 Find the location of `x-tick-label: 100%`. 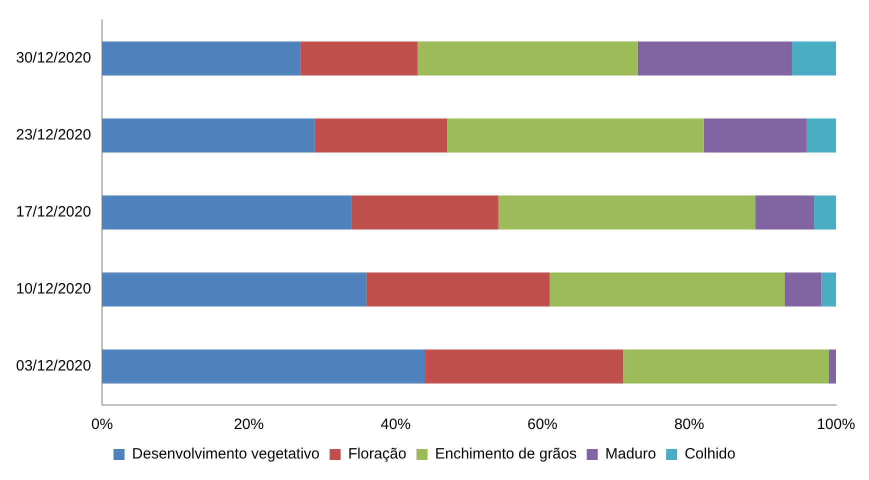

x-tick-label: 100% is located at coordinates (836, 425).